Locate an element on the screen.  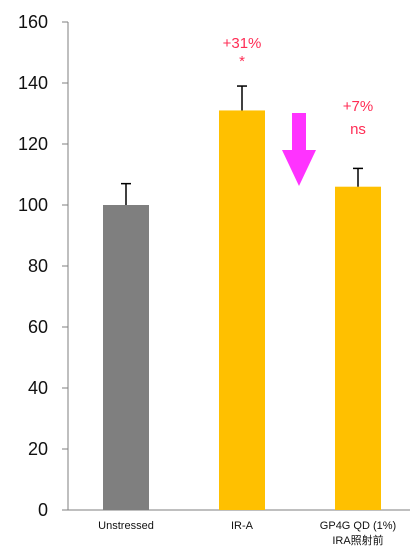
y-tick-label: 0 is located at coordinates (43, 510).